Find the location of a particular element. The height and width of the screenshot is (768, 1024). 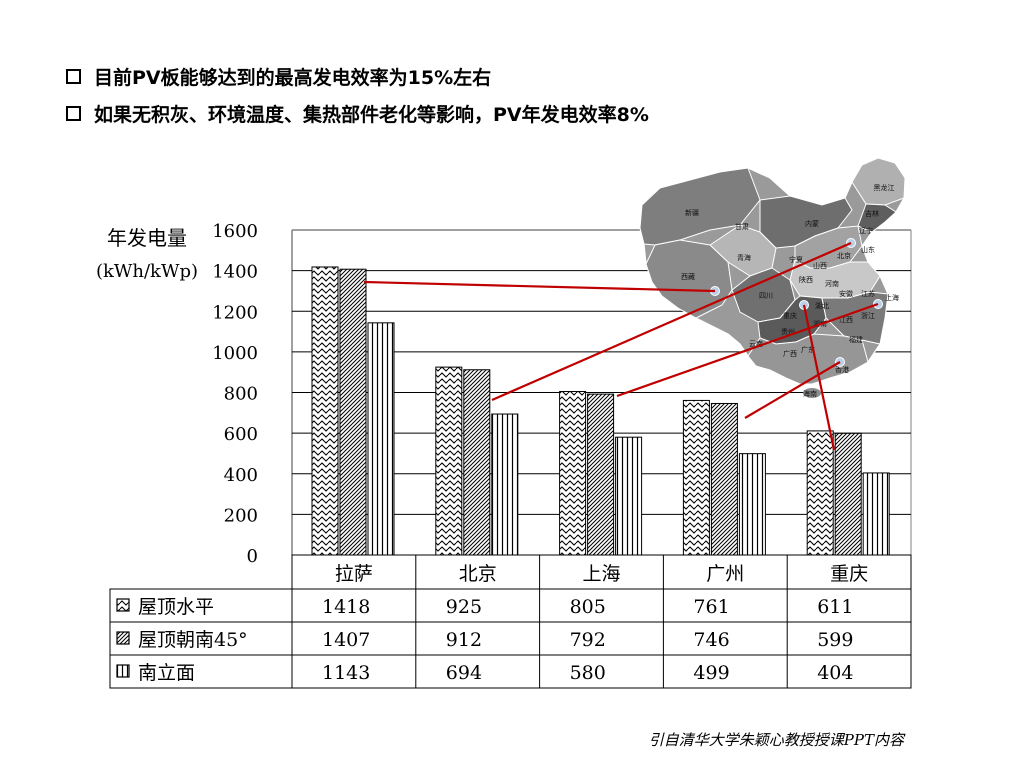

y-tick-label: 800 is located at coordinates (241, 394).